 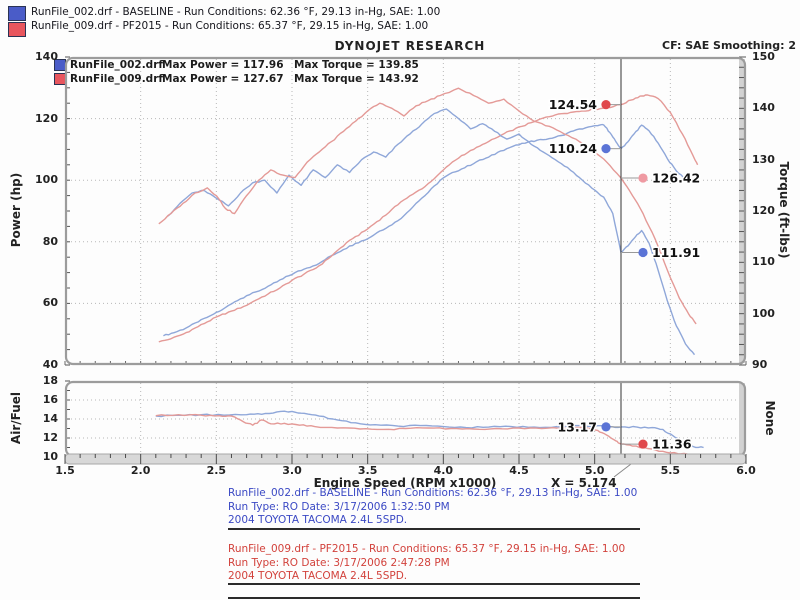 What do you see at coordinates (50, 241) in the screenshot?
I see `y-left-tick-label: 80` at bounding box center [50, 241].